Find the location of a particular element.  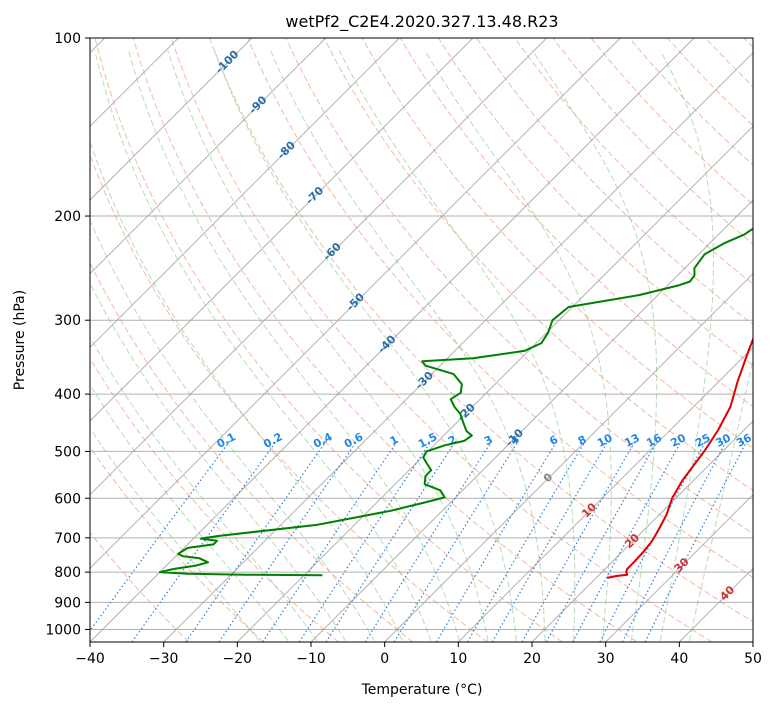

x-tick-label: 10 is located at coordinates (458, 659).